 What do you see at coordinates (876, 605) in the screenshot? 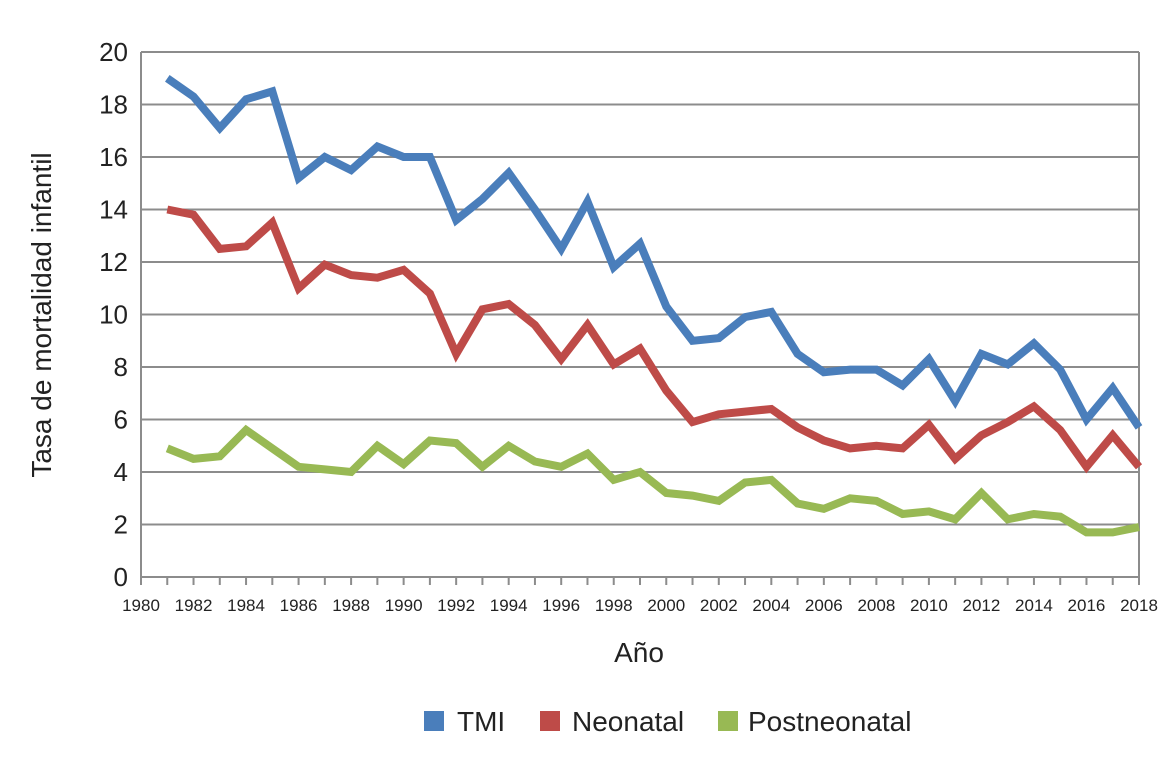
I see `x-tick-label: 2008` at bounding box center [876, 605].